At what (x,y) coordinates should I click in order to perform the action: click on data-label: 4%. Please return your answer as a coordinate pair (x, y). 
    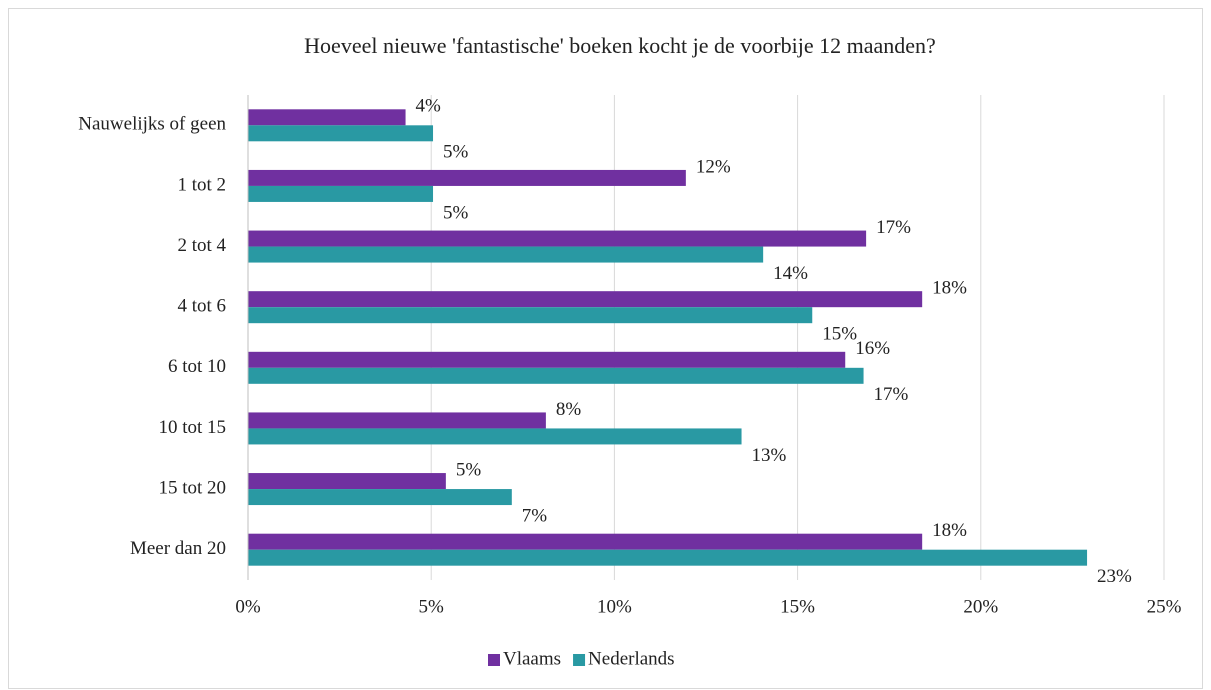
    Looking at the image, I should click on (429, 106).